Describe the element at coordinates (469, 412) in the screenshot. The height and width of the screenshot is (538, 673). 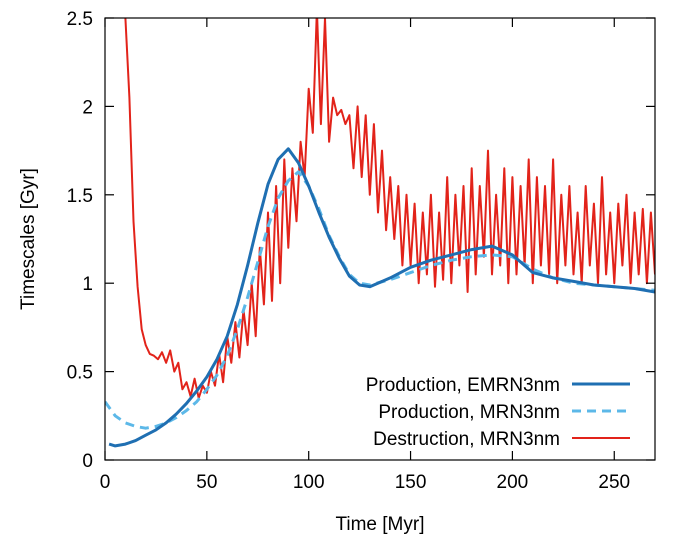
I see `legend-label: Production, MRN3nm` at that location.